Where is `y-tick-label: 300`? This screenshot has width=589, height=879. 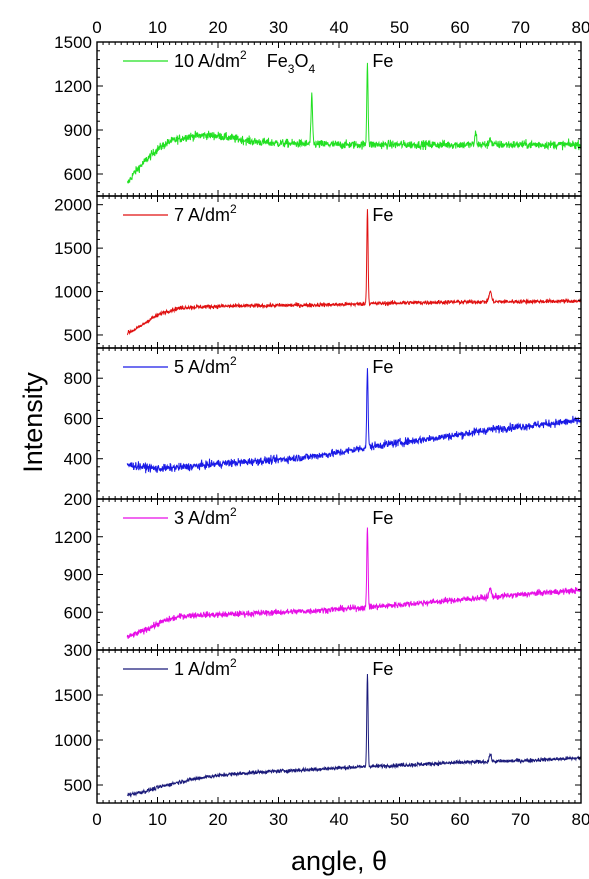 y-tick-label: 300 is located at coordinates (78, 650).